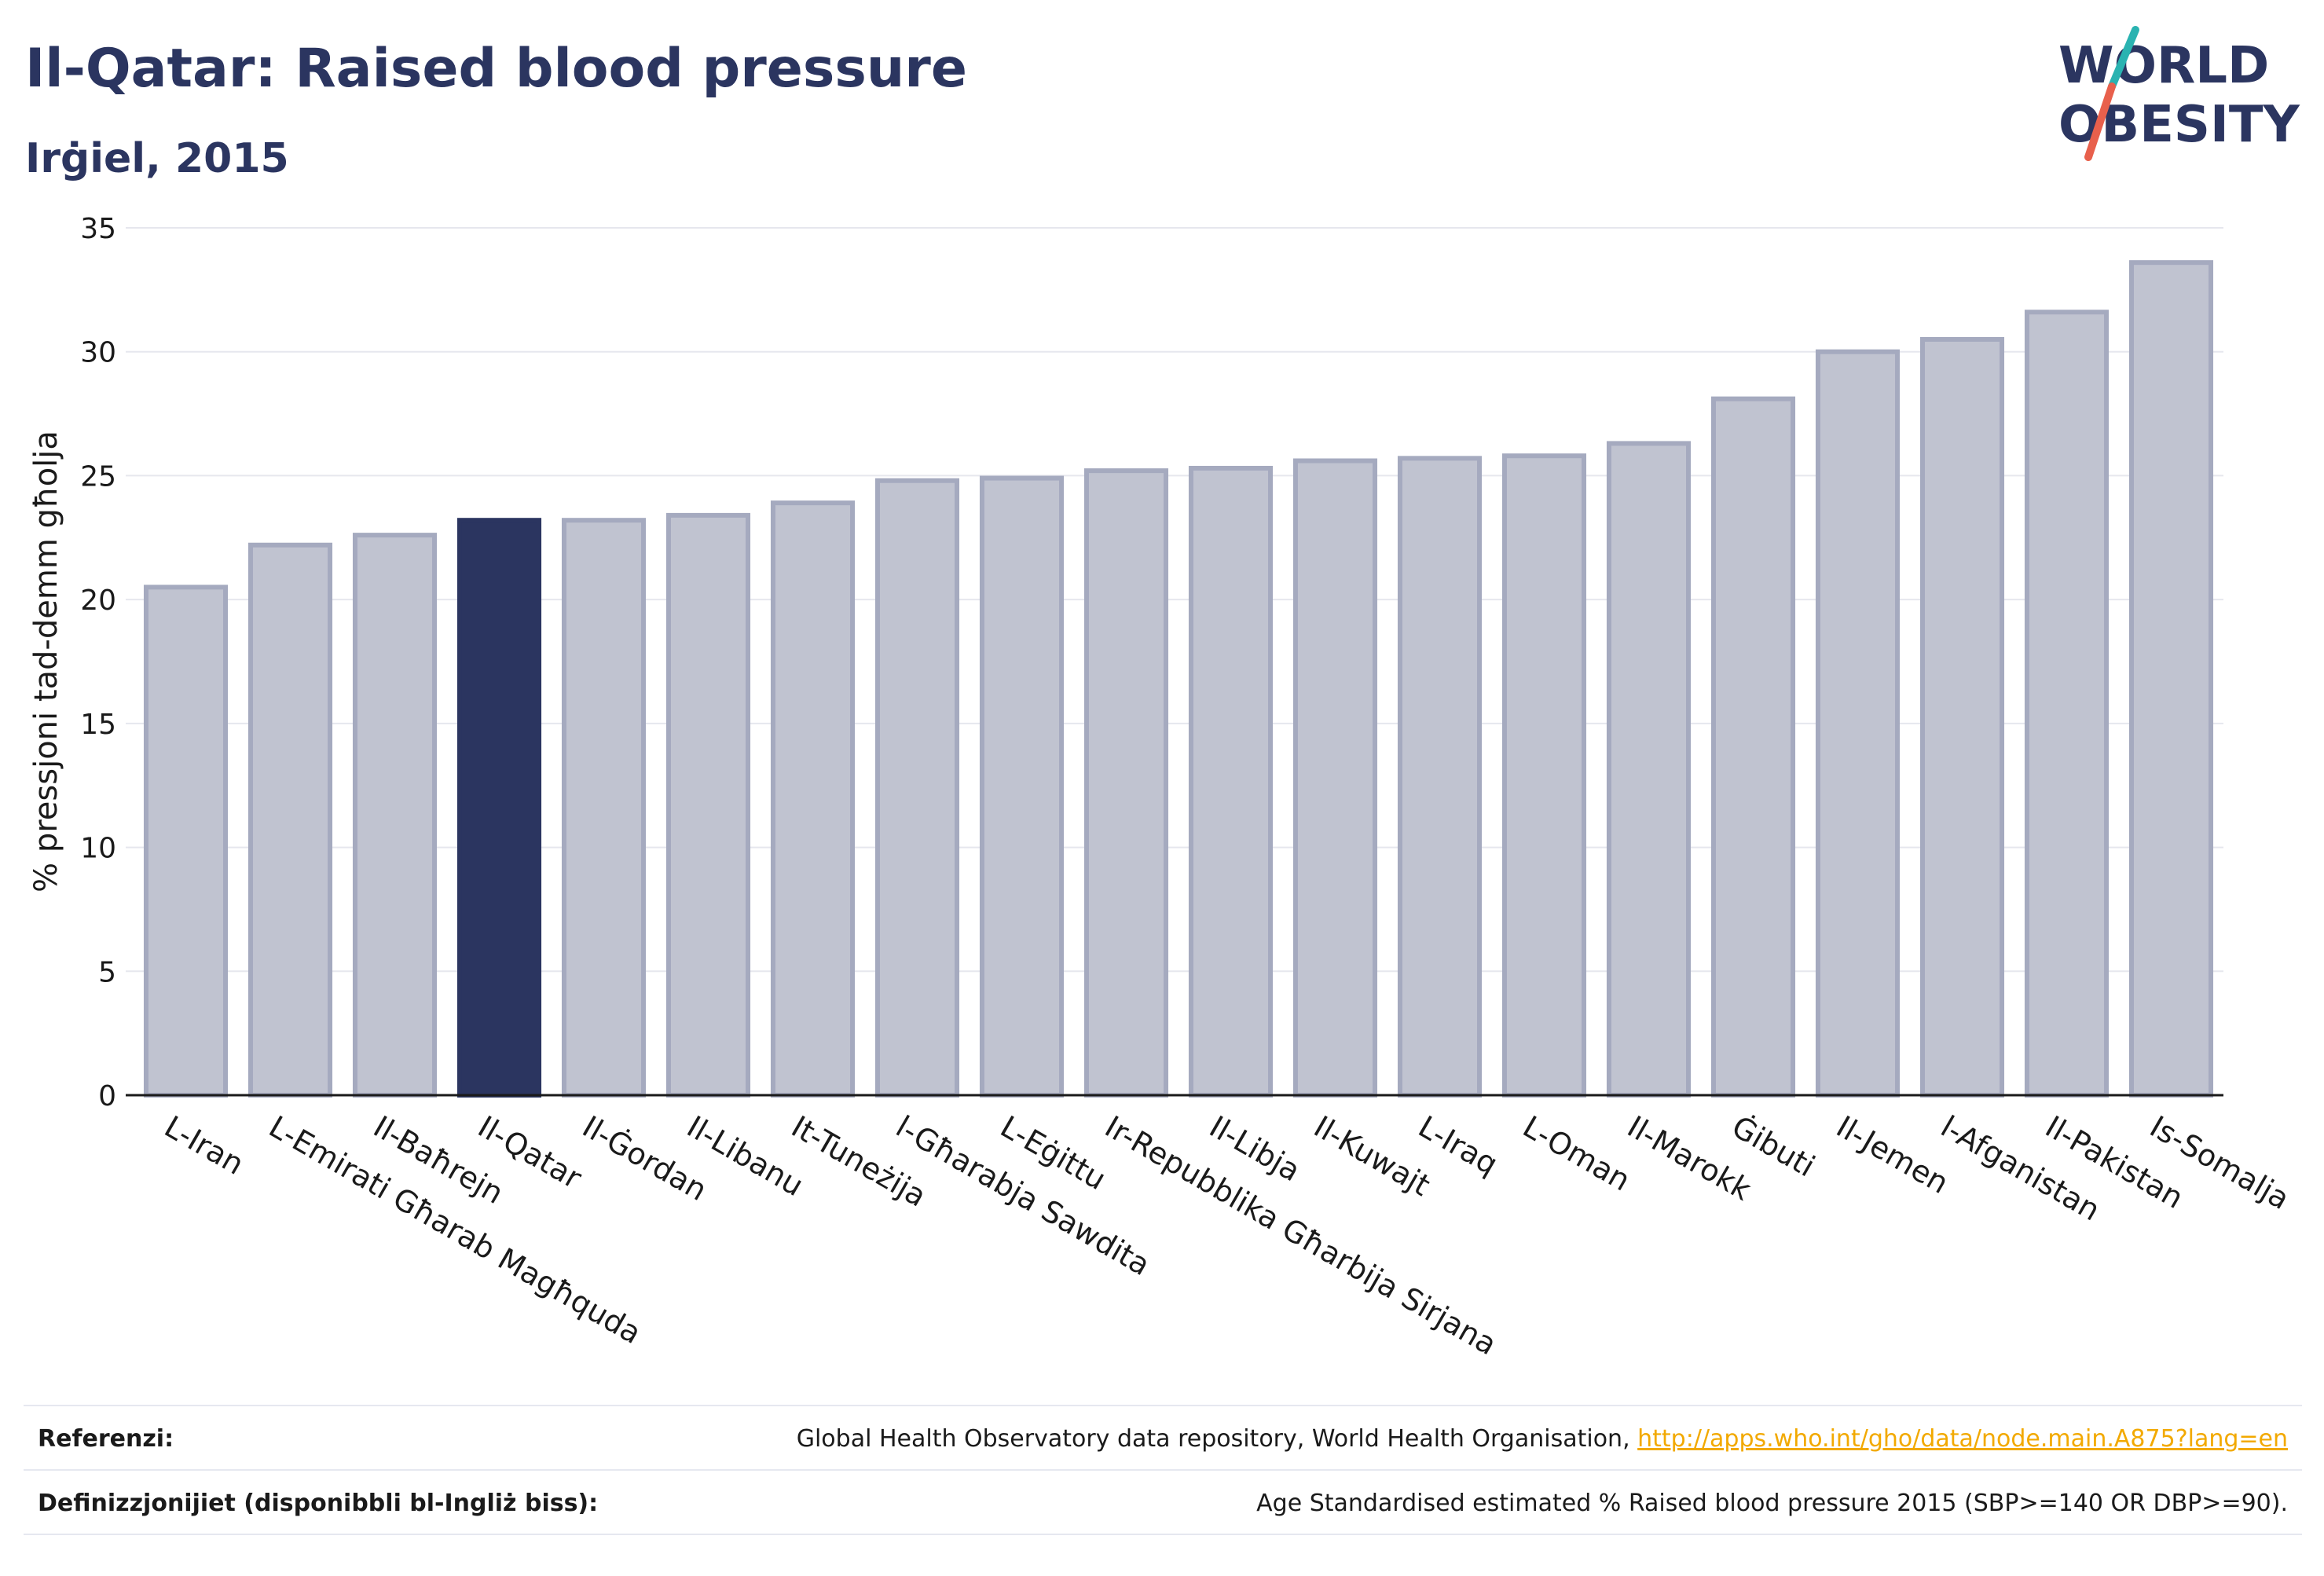 This screenshot has width=2324, height=1576. What do you see at coordinates (98, 662) in the screenshot?
I see `y-axis-ticks: 0 5 10 15 20 25 30 35` at bounding box center [98, 662].